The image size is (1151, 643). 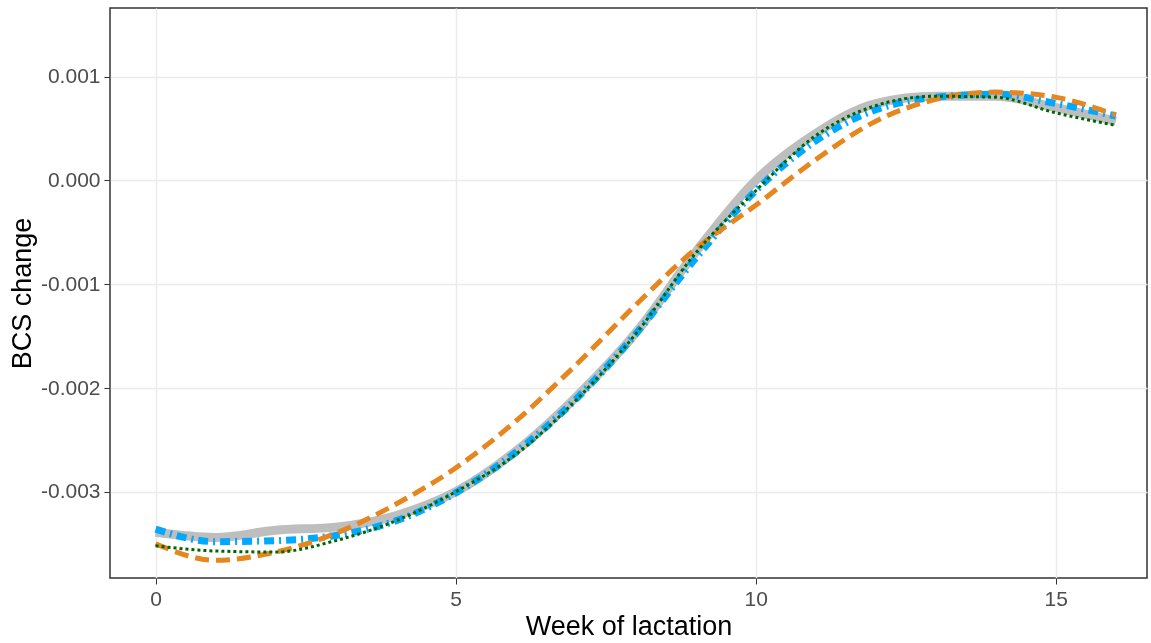 I want to click on y-tick-label: 0.001, so click(x=74, y=76).